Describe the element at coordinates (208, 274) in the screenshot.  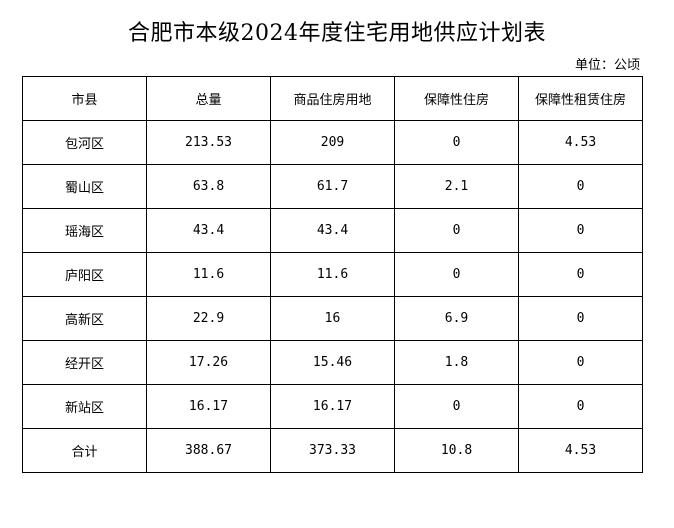
I see `total-cell: 11.6` at that location.